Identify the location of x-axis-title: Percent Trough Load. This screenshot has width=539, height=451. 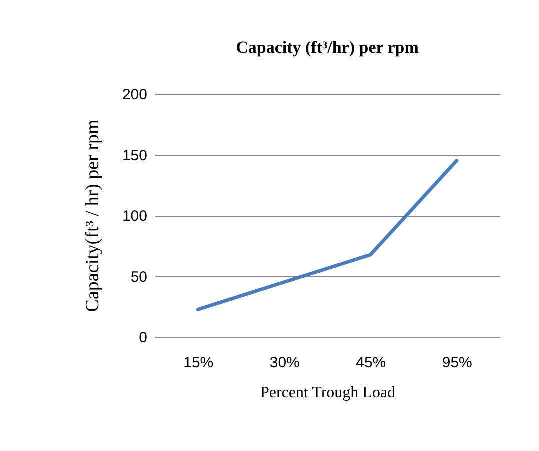
(328, 393).